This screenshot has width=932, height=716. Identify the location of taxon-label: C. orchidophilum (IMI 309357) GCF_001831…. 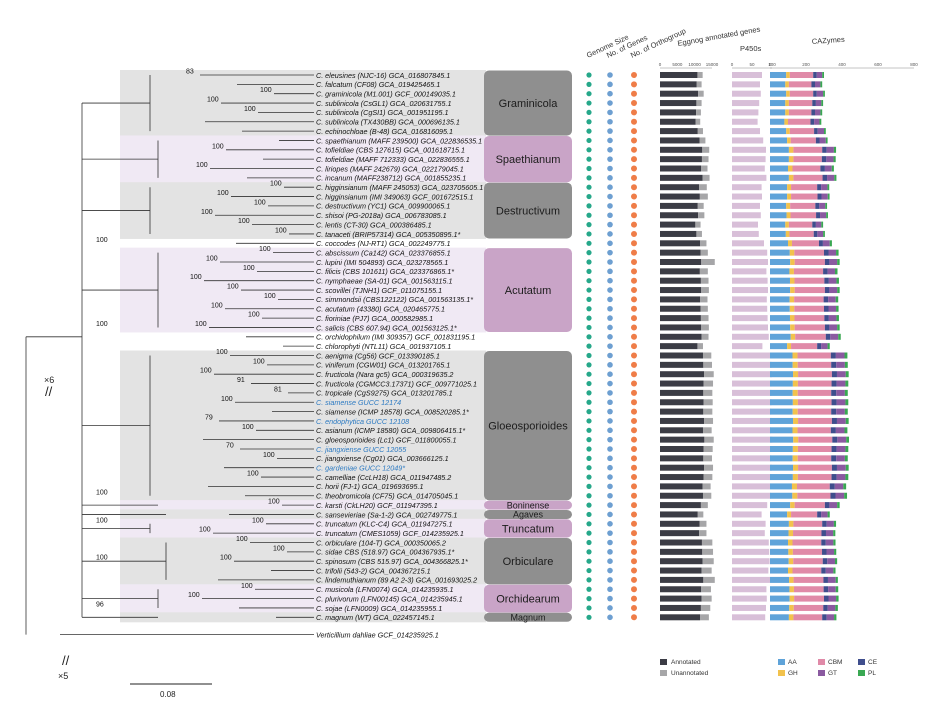
(395, 337).